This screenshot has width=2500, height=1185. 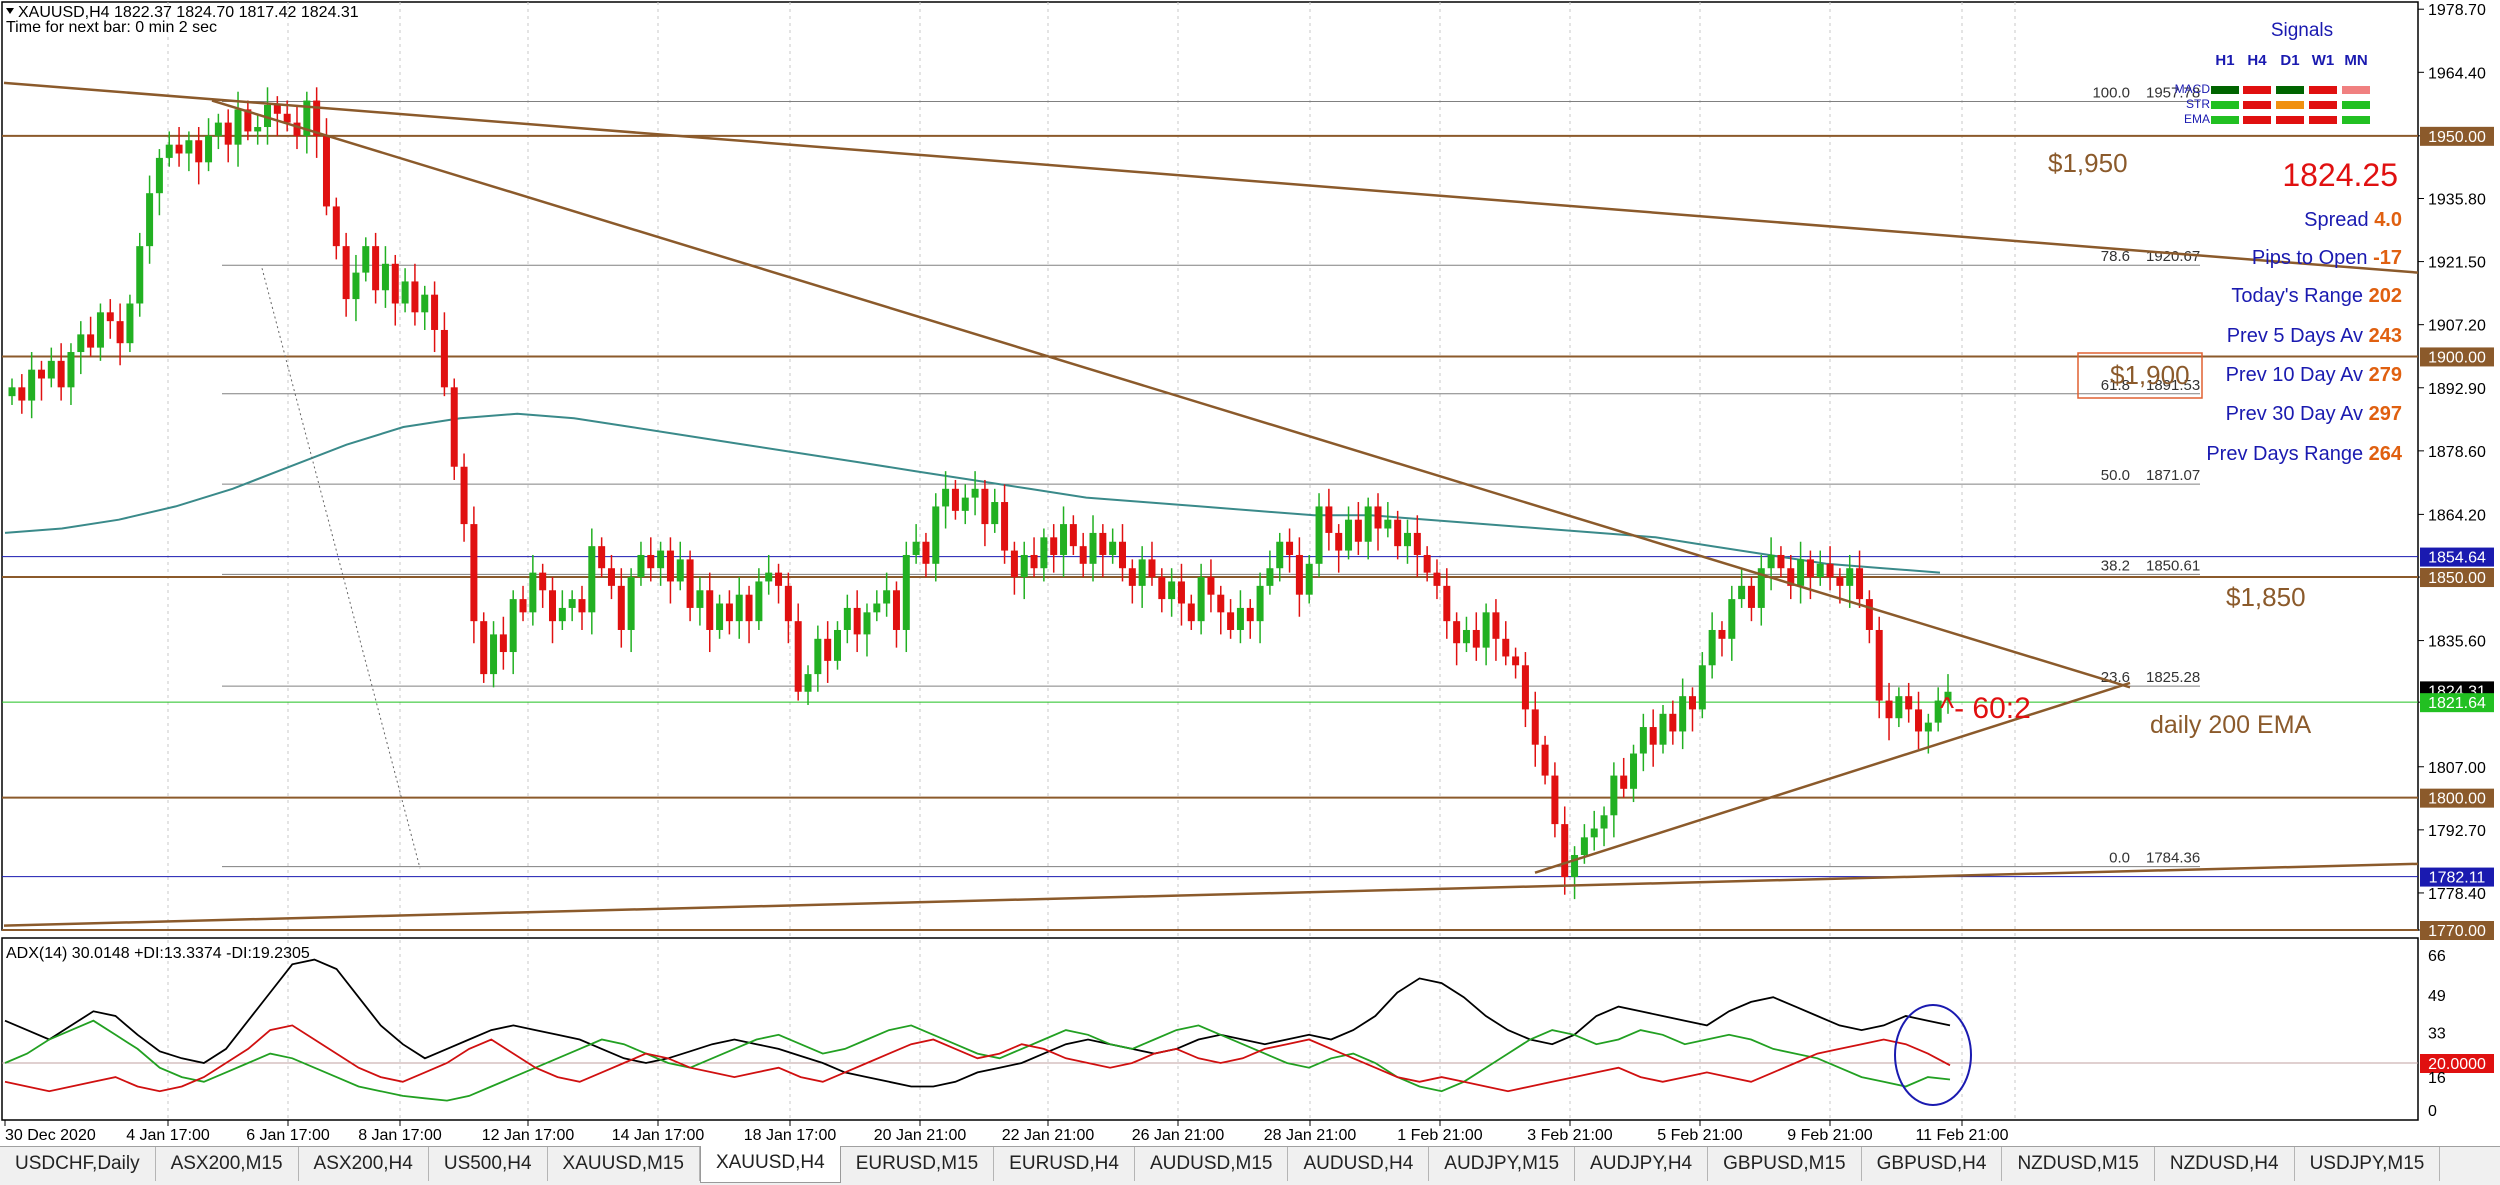 I want to click on signals-title: Signals, so click(x=2302, y=30).